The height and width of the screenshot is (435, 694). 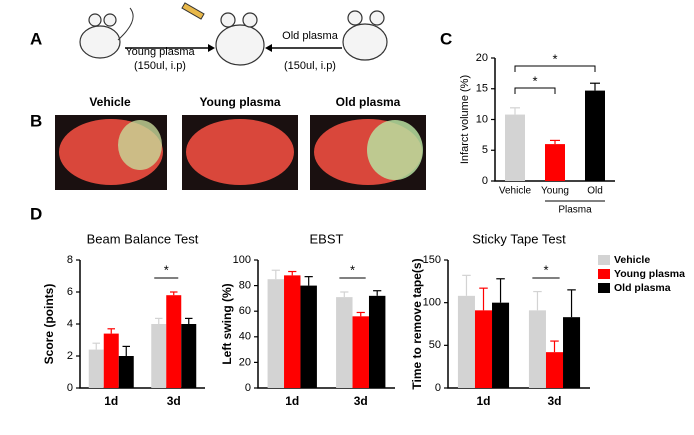 What do you see at coordinates (632, 260) in the screenshot?
I see `legend-label: Vehicle` at bounding box center [632, 260].